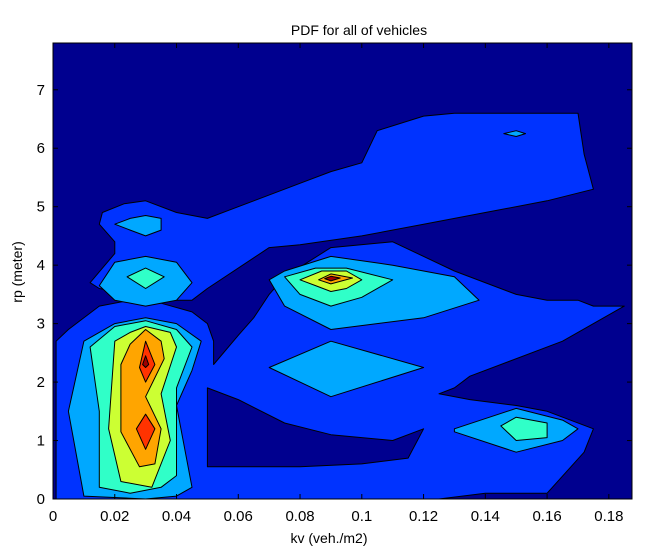  Describe the element at coordinates (238, 516) in the screenshot. I see `x-tick-label: 0.06` at that location.